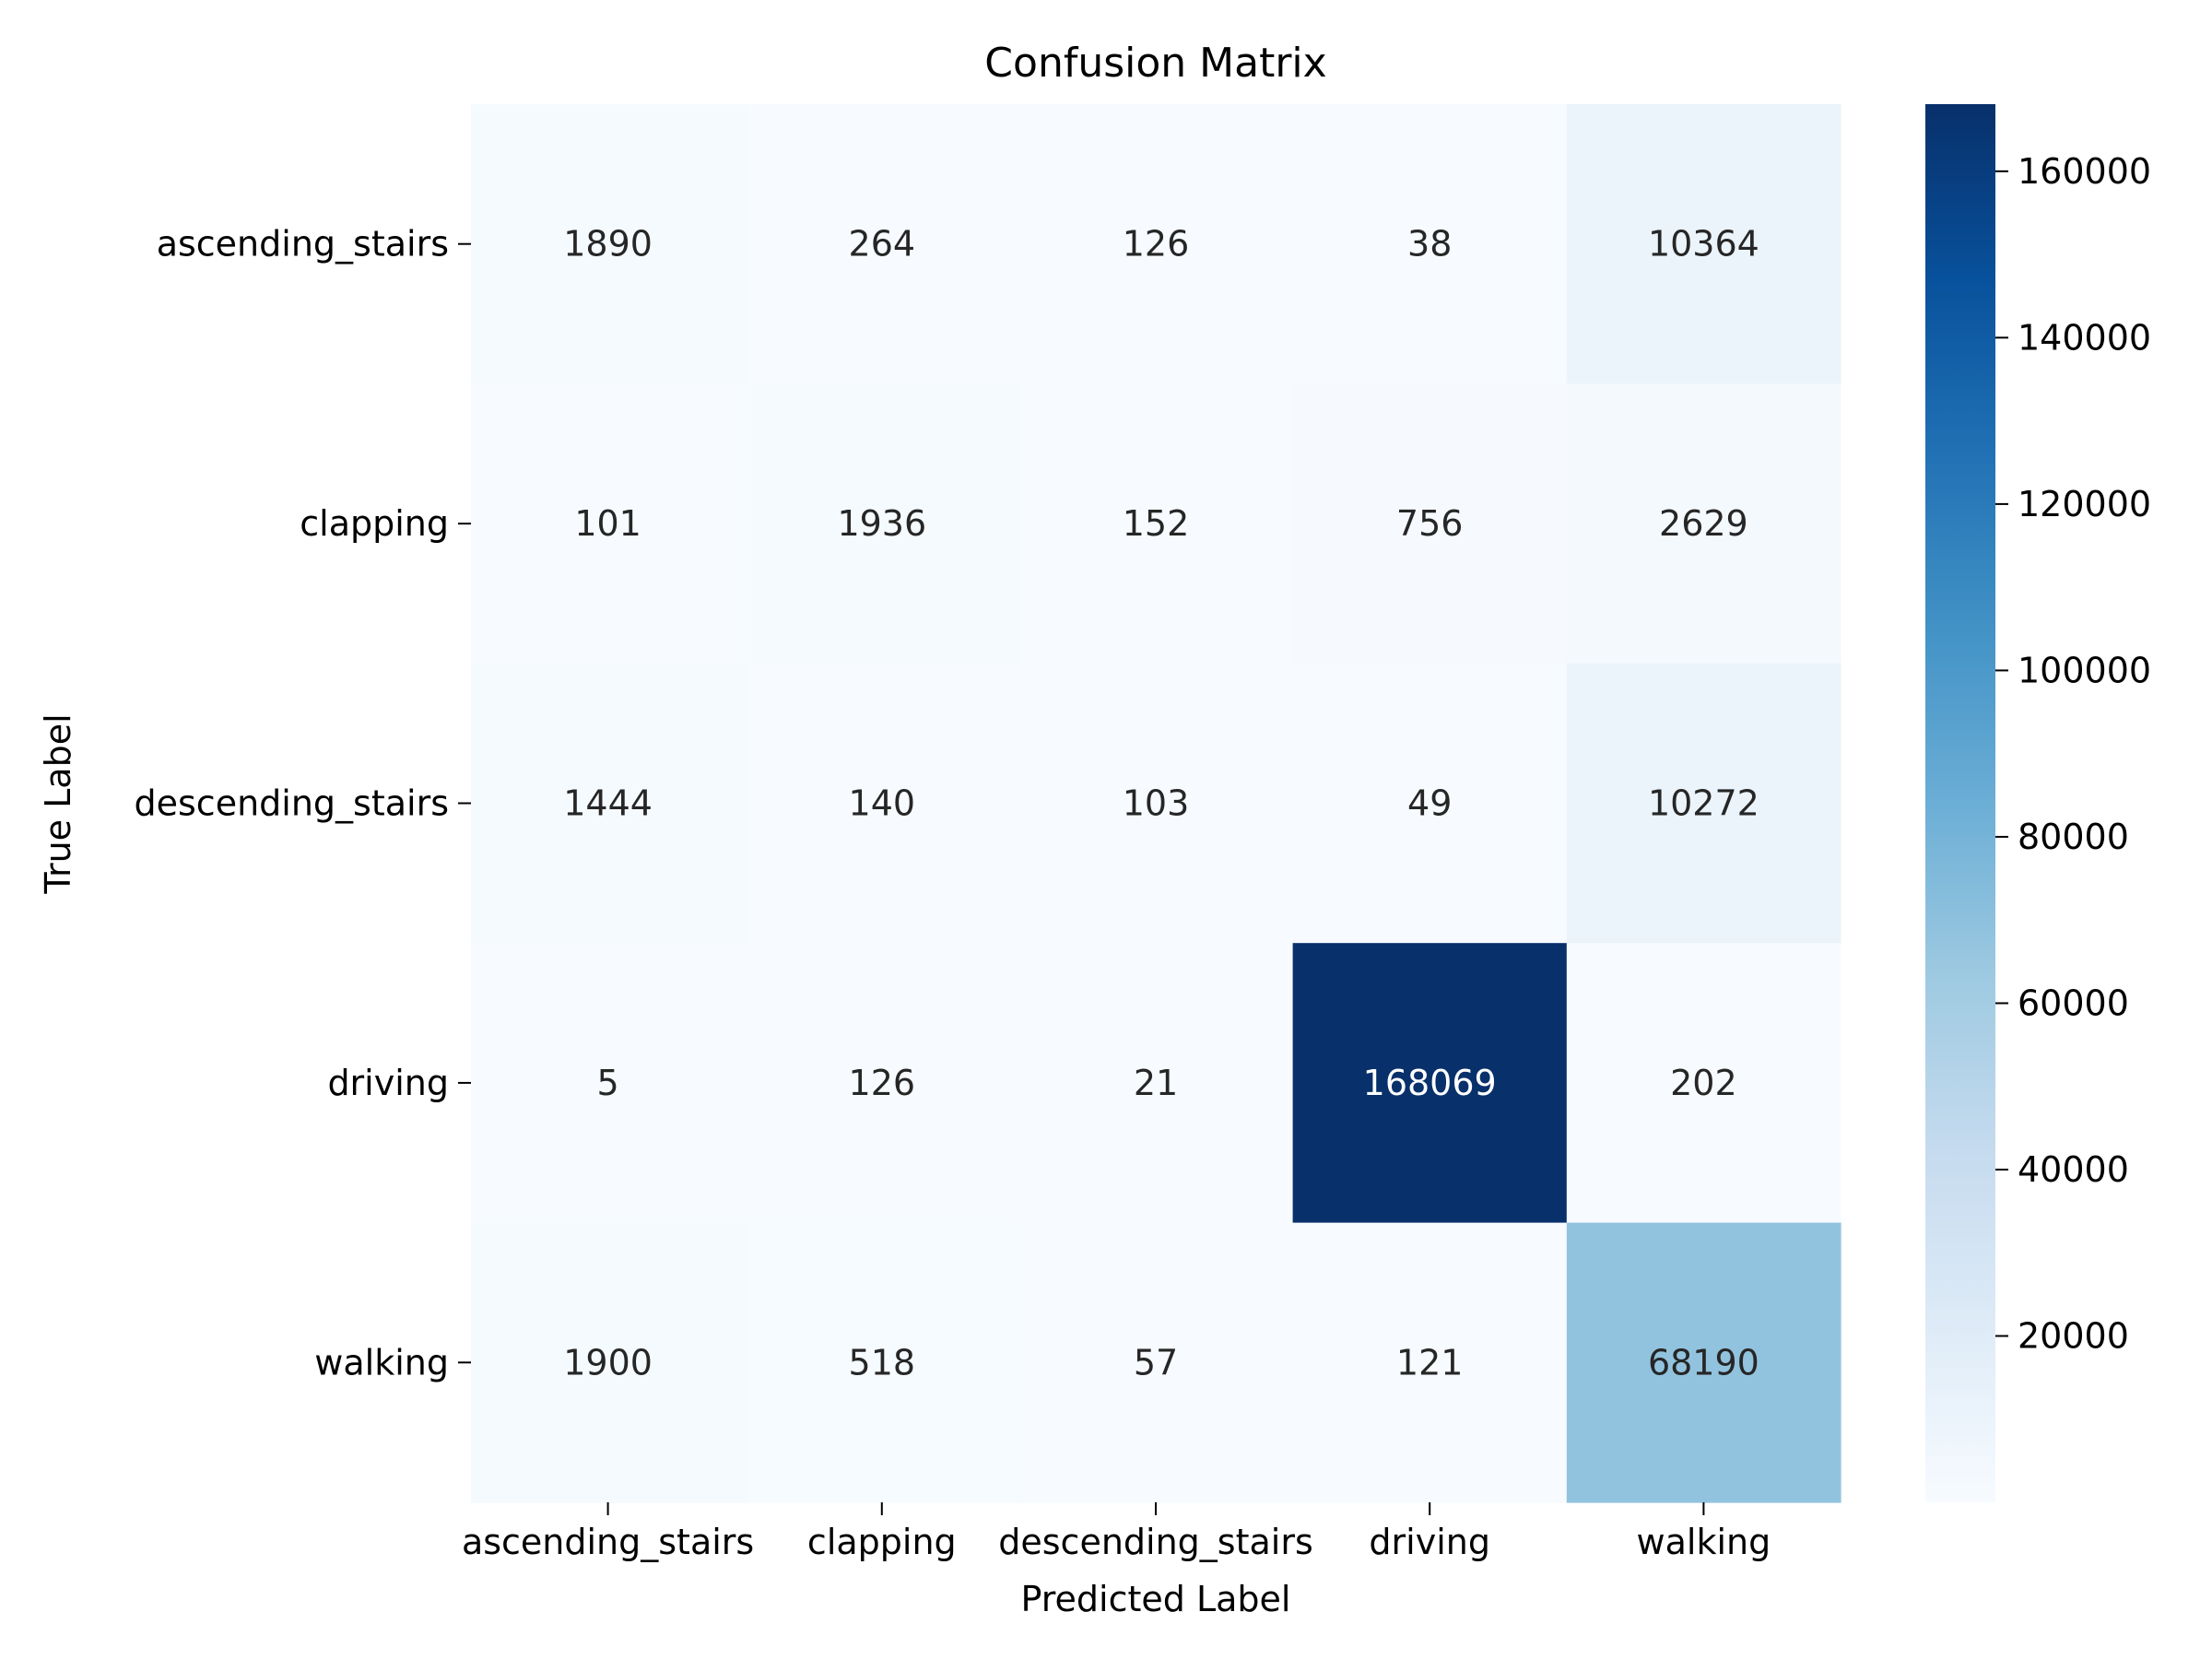 The height and width of the screenshot is (1659, 2212). I want to click on cell-value-label: 518, so click(882, 1362).